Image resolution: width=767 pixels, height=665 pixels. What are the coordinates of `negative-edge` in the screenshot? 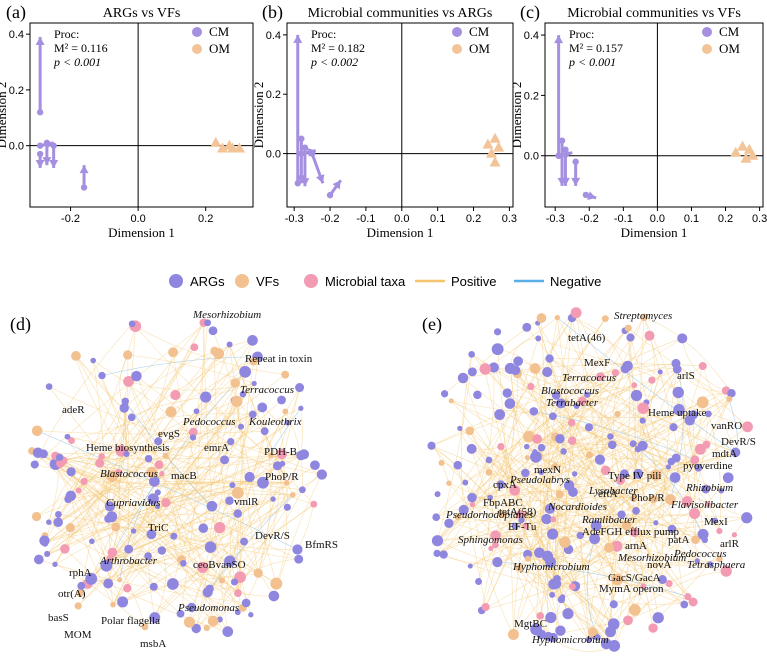 It's located at (592, 579).